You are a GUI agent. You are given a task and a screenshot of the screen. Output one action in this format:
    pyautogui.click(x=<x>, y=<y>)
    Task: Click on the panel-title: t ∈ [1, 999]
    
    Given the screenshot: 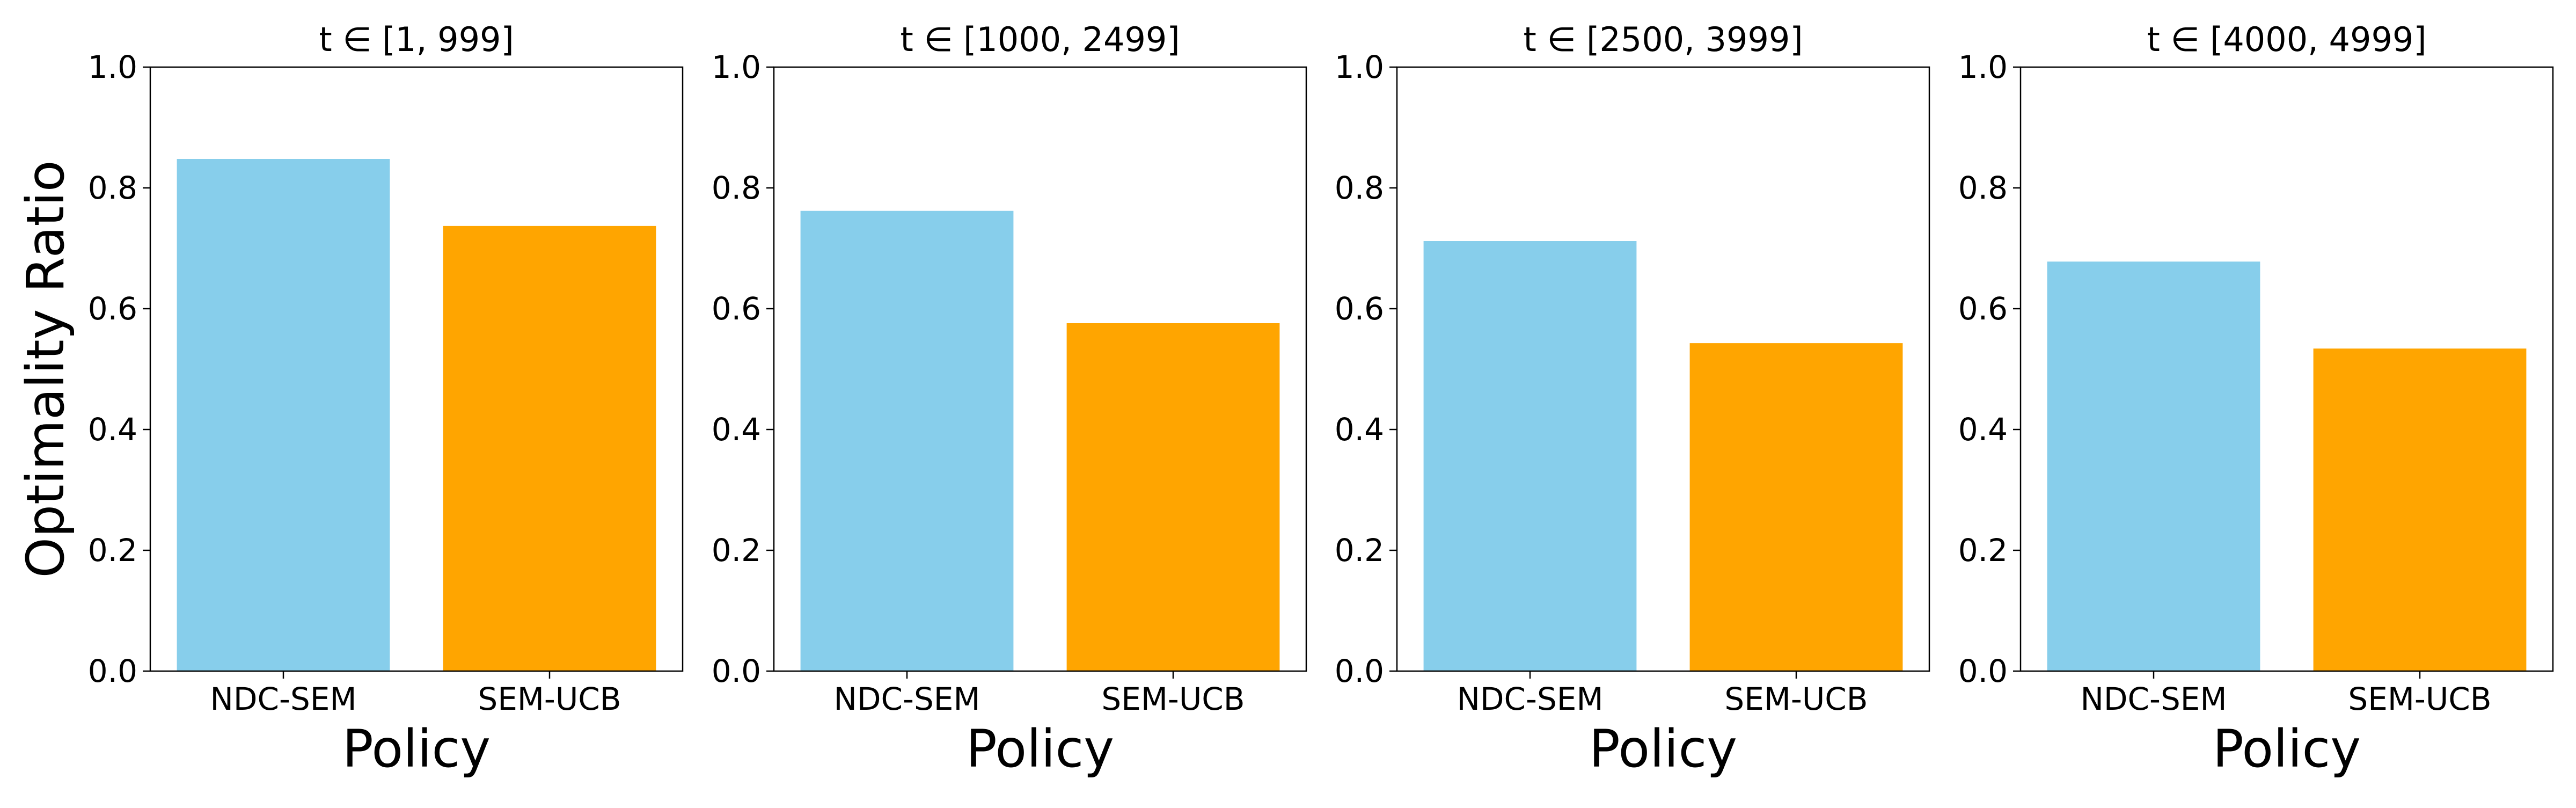 What is the action you would take?
    pyautogui.click(x=416, y=39)
    